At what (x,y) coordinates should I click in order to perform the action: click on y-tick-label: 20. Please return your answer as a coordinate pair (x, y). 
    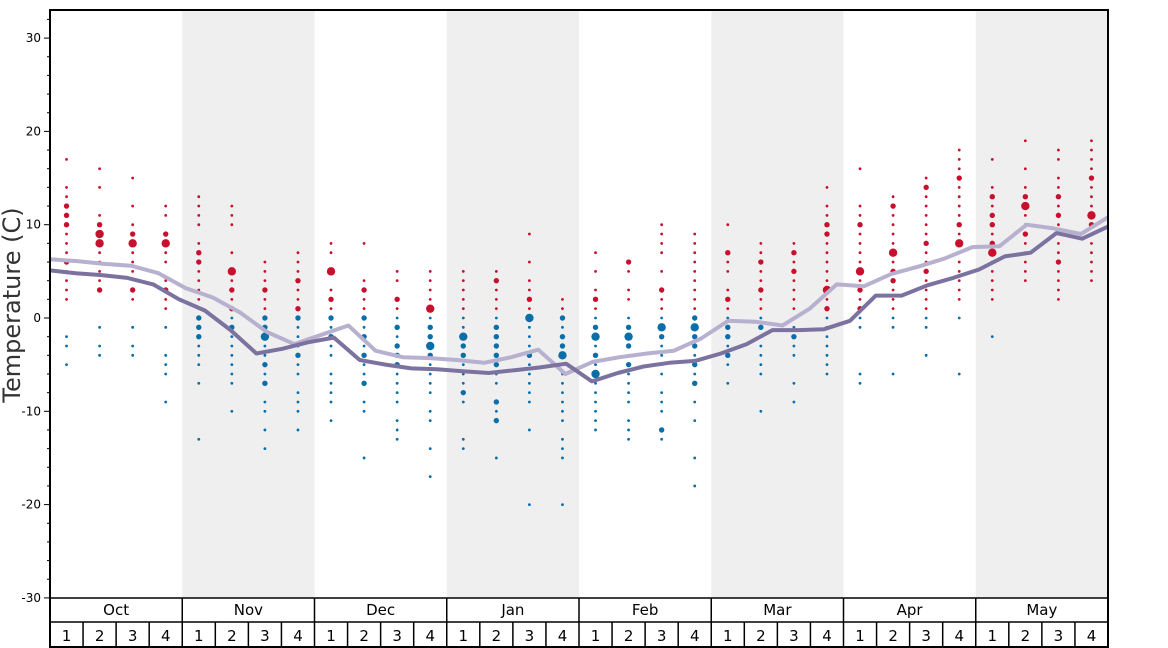
    Looking at the image, I should click on (33, 131).